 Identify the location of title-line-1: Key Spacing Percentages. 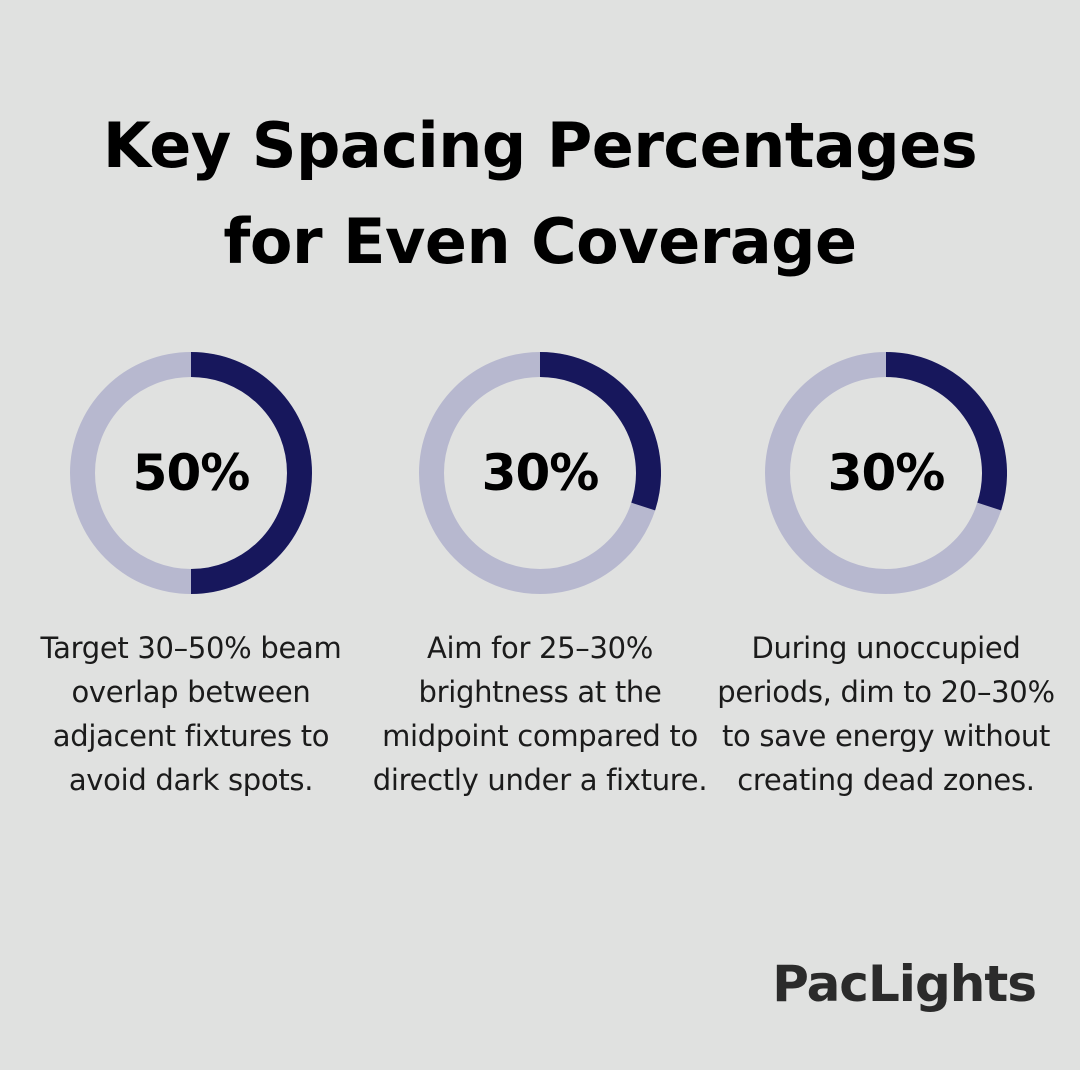
(540, 145).